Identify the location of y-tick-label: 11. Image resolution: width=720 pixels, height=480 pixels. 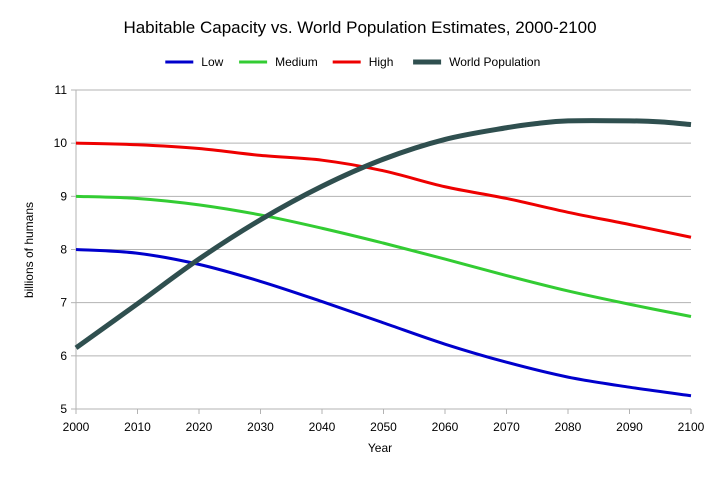
(61, 90).